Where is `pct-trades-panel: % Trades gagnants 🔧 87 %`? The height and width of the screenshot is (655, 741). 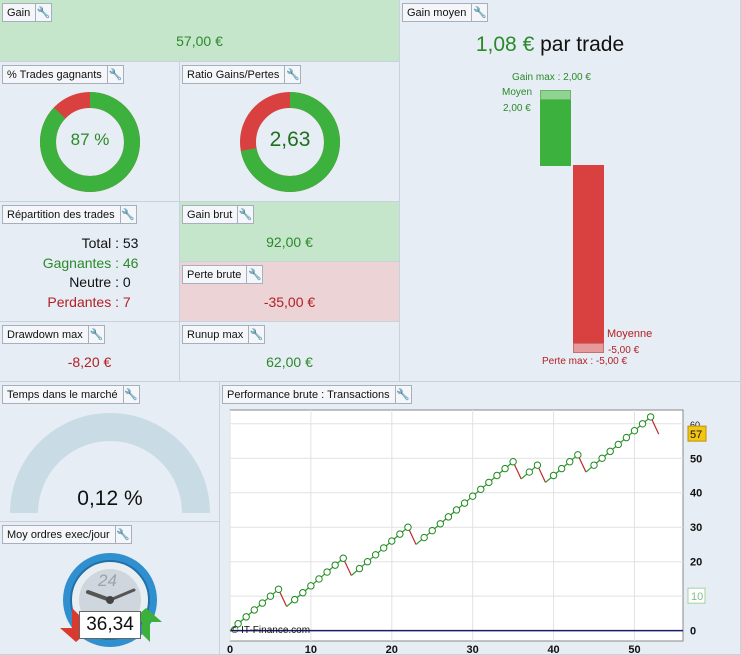 pct-trades-panel: % Trades gagnants 🔧 87 % is located at coordinates (90, 132).